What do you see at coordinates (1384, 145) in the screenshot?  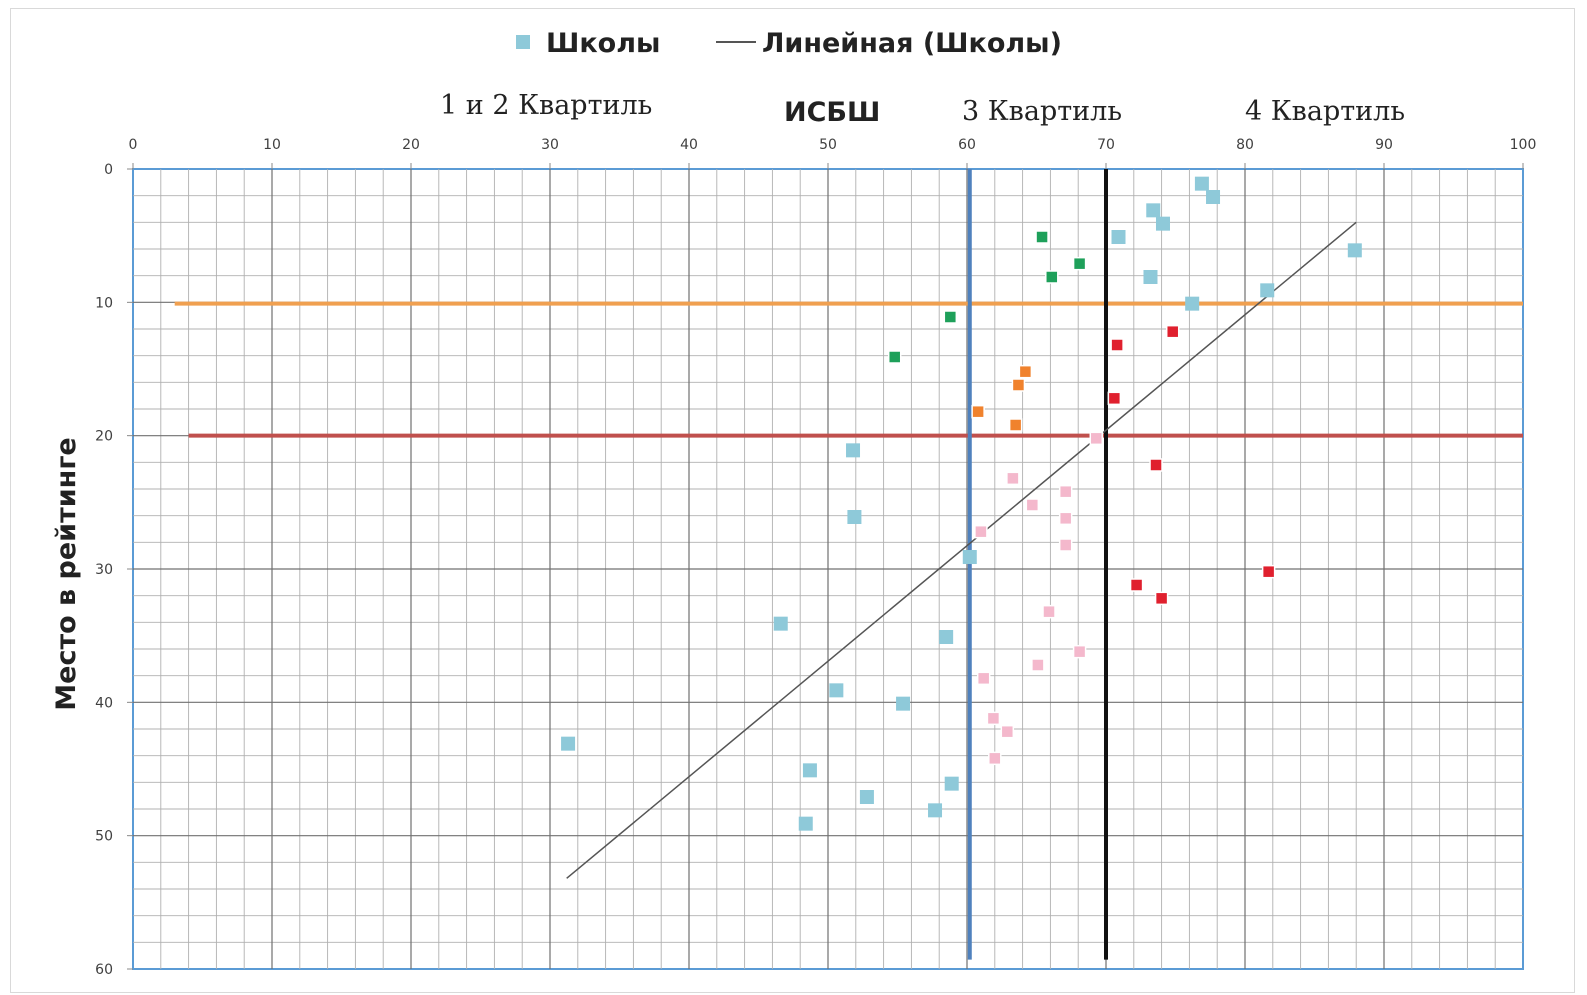 I see `x-tick-label: 90` at bounding box center [1384, 145].